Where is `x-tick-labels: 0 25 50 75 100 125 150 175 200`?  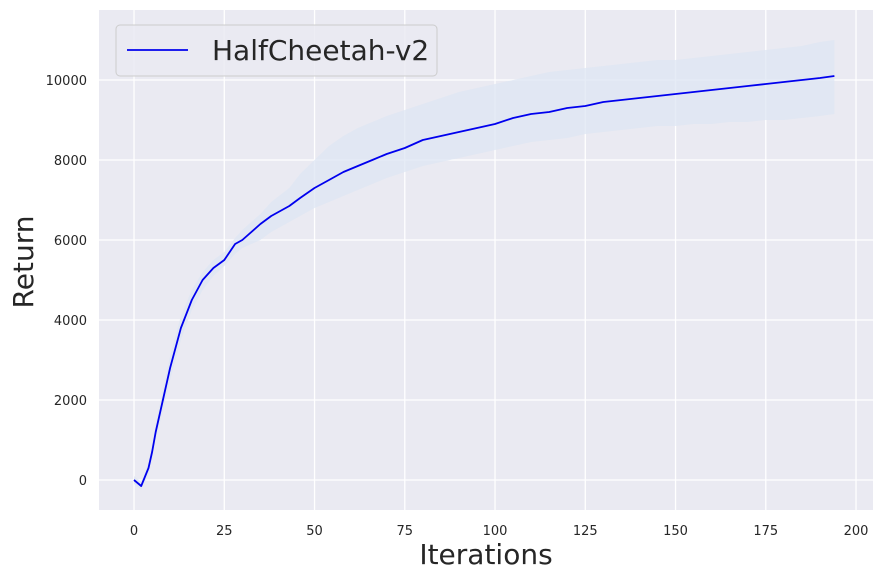
x-tick-labels: 0 25 50 75 100 125 150 175 200 is located at coordinates (499, 531).